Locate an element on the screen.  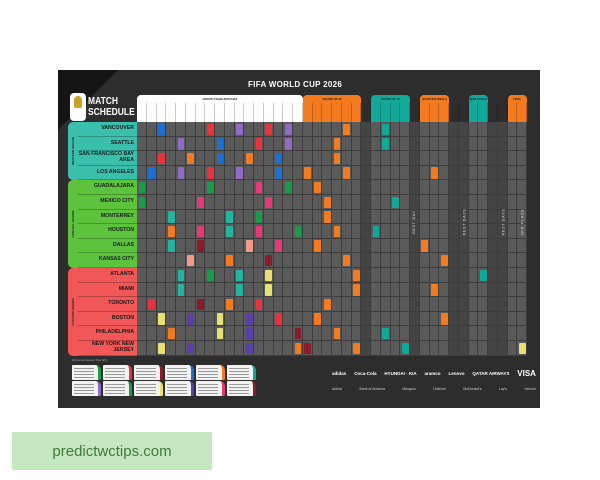
sponsor-logo: adidas is located at coordinates (339, 373).